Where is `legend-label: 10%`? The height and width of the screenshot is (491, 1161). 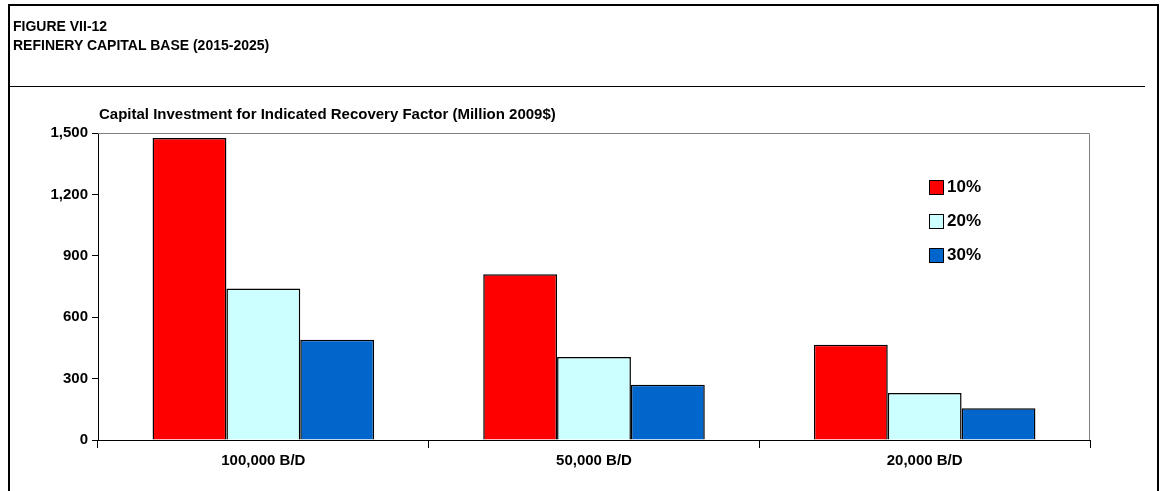
legend-label: 10% is located at coordinates (963, 187).